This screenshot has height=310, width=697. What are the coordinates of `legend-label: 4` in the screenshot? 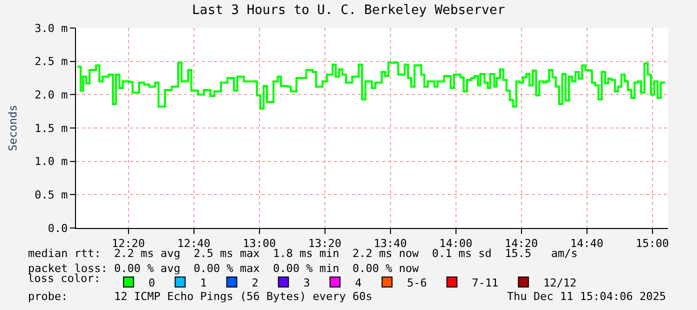 It's located at (358, 283).